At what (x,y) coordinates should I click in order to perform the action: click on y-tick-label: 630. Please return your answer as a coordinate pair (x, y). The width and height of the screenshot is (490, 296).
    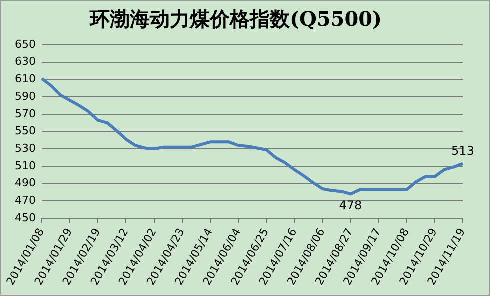
    Looking at the image, I should click on (25, 61).